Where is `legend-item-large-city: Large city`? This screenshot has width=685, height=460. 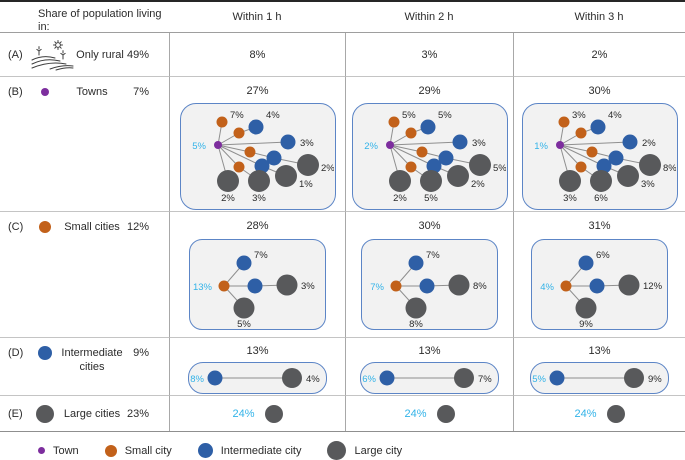 legend-item-large-city: Large city is located at coordinates (364, 450).